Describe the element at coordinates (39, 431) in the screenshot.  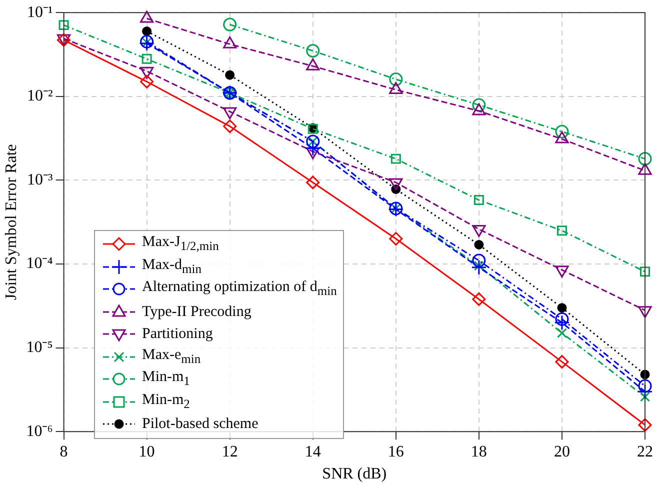
I see `y-tick-label: 10⁻⁶` at that location.